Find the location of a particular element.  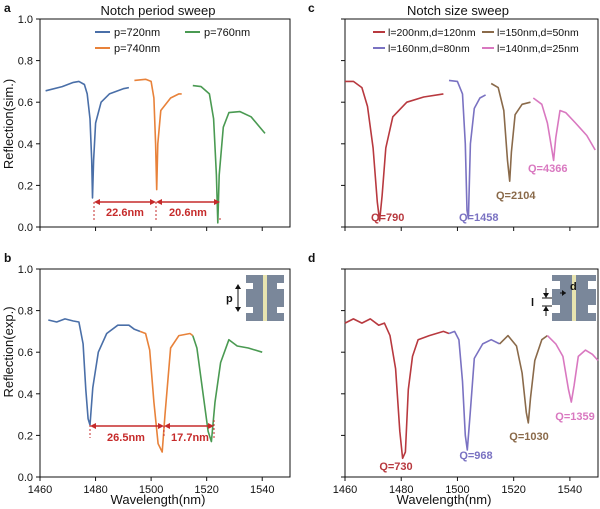

legend-label-p760: p=760nm is located at coordinates (227, 33).